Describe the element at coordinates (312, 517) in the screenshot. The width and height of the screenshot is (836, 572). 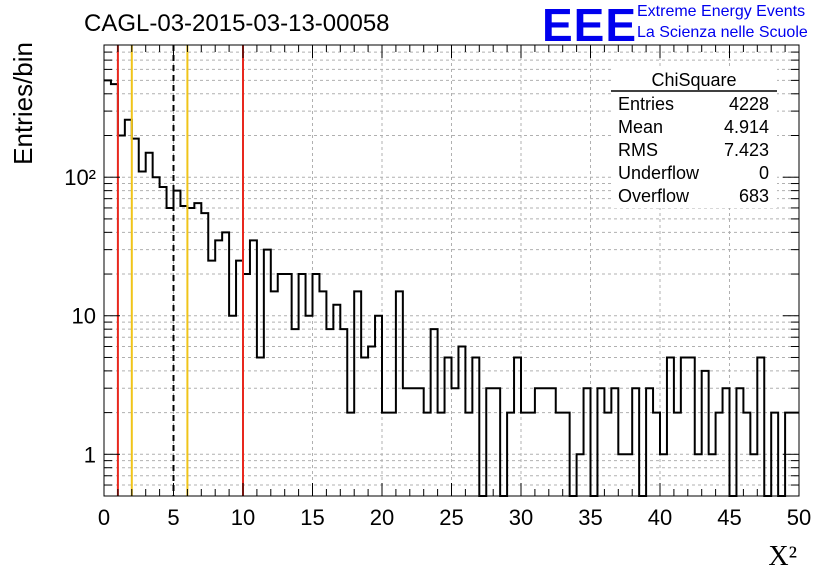
I see `x-tick-label: 15` at that location.